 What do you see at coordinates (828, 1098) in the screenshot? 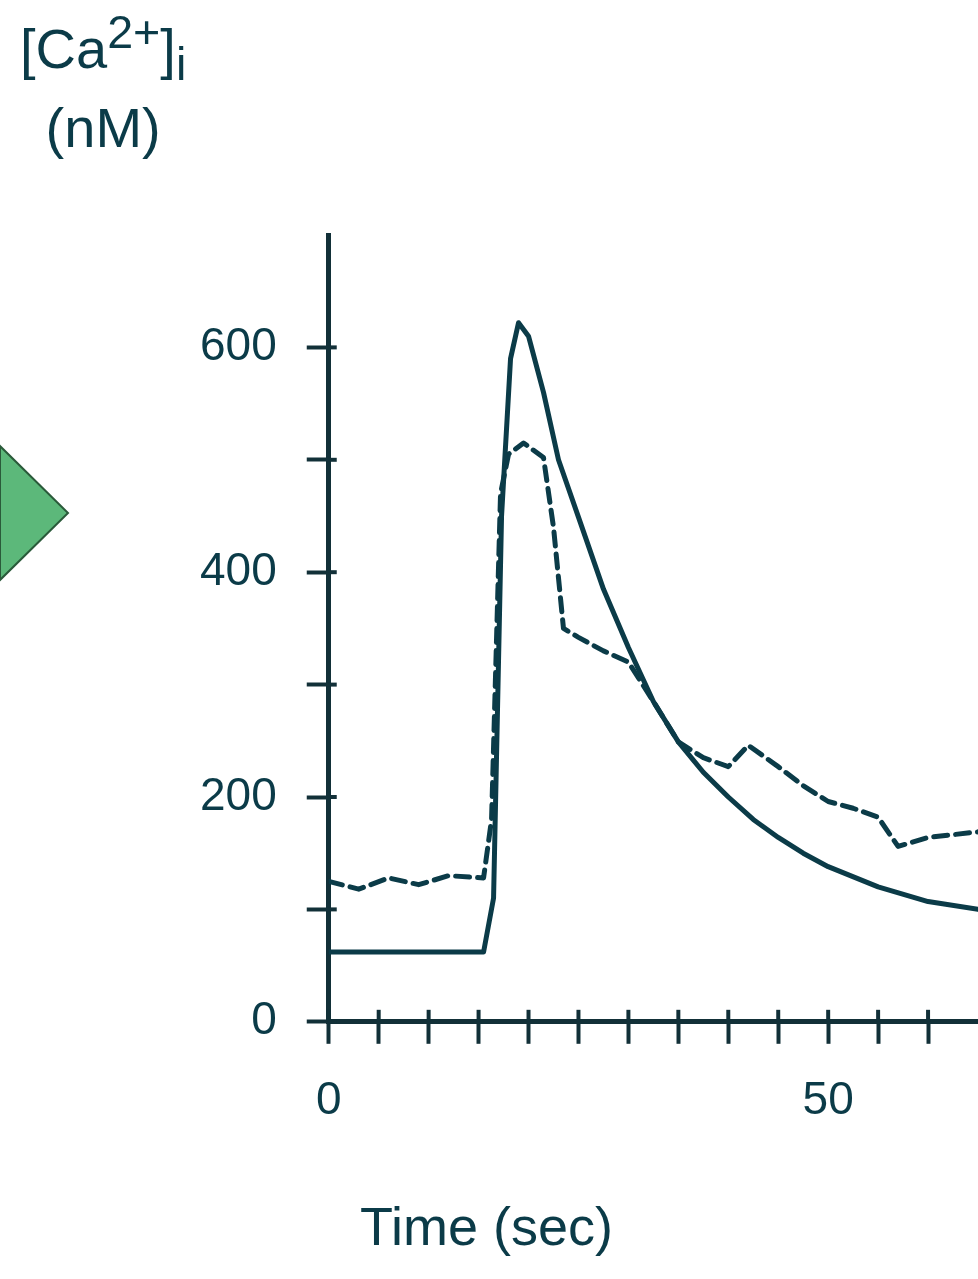
I see `x-tick-label: 50` at bounding box center [828, 1098].